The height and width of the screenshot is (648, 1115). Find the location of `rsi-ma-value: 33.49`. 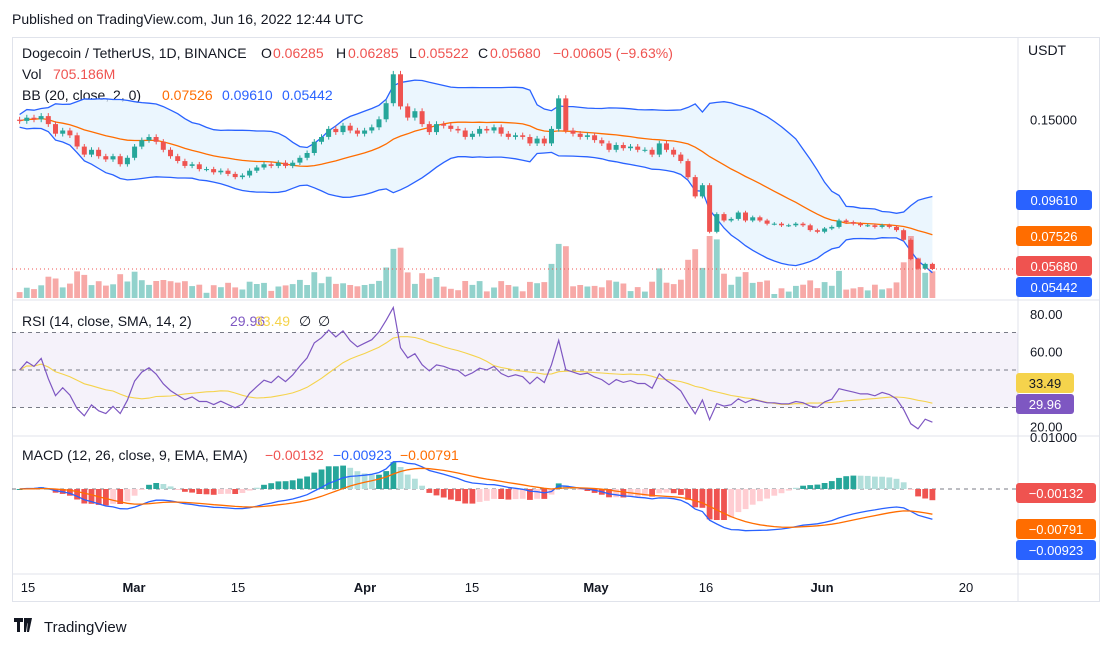

rsi-ma-value: 33.49 is located at coordinates (272, 321).